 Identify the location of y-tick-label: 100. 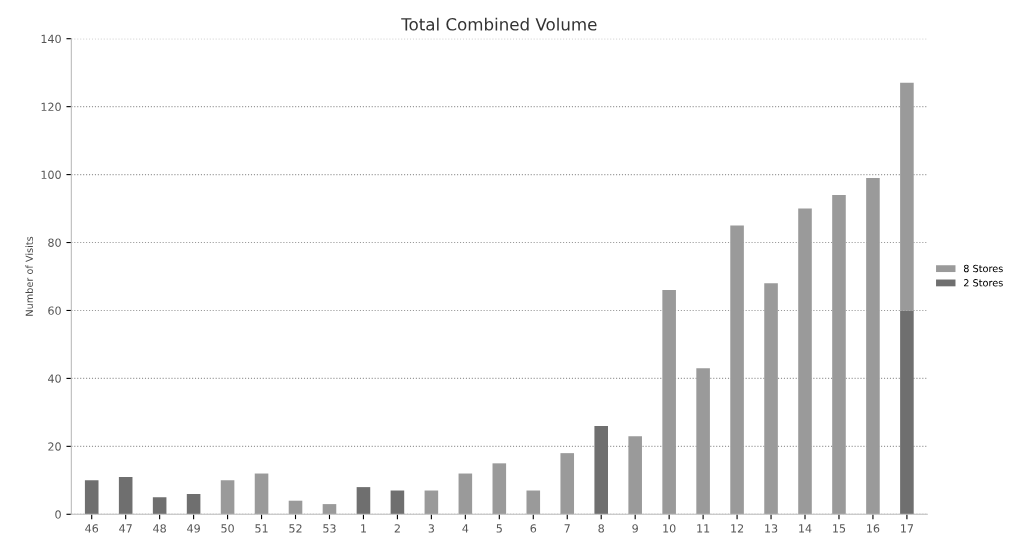
(51, 174).